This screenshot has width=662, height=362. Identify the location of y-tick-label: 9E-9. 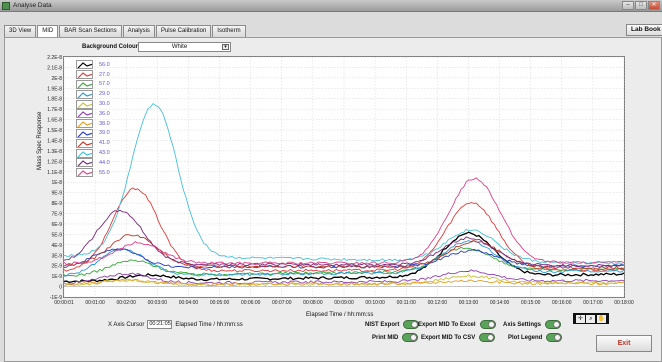
(56, 194).